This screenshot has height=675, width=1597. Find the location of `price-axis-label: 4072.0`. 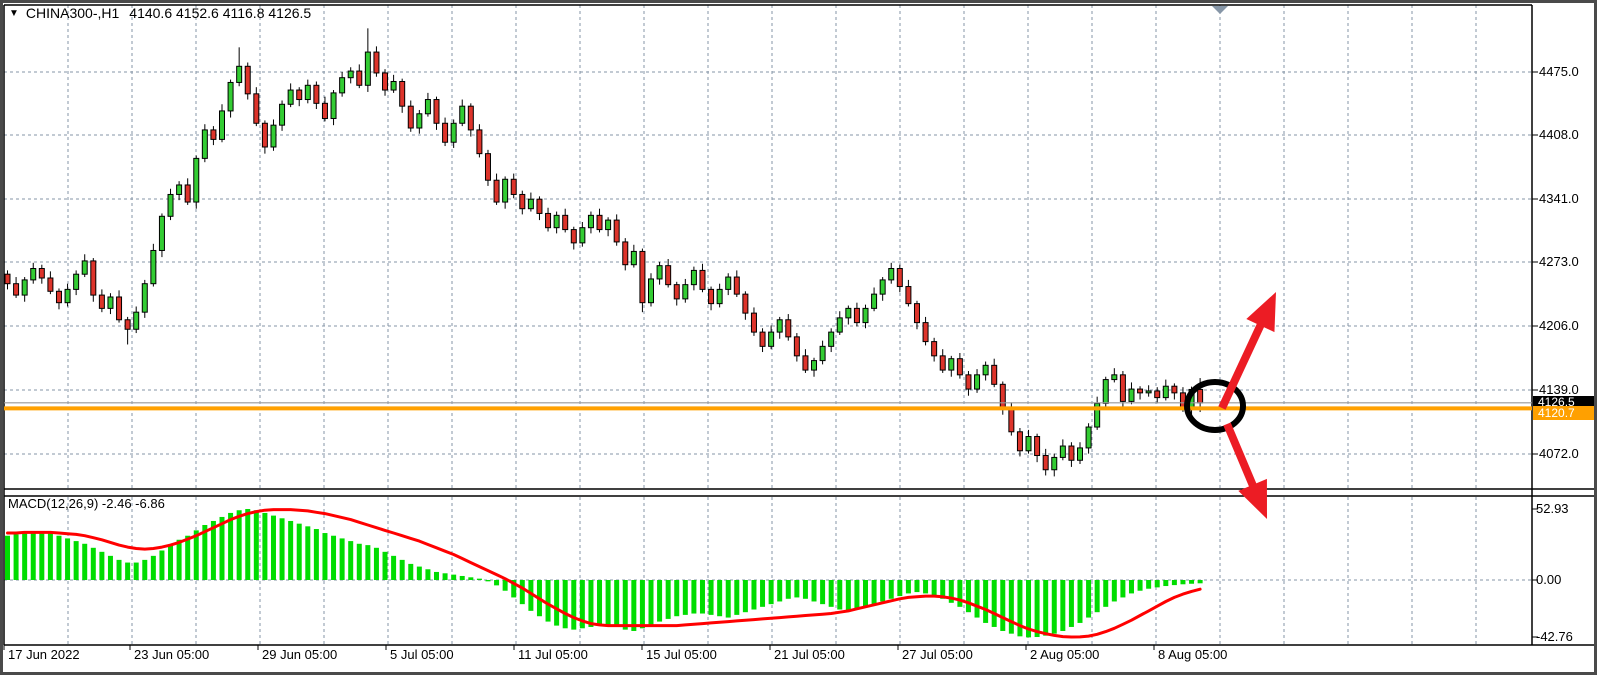

price-axis-label: 4072.0 is located at coordinates (1559, 453).